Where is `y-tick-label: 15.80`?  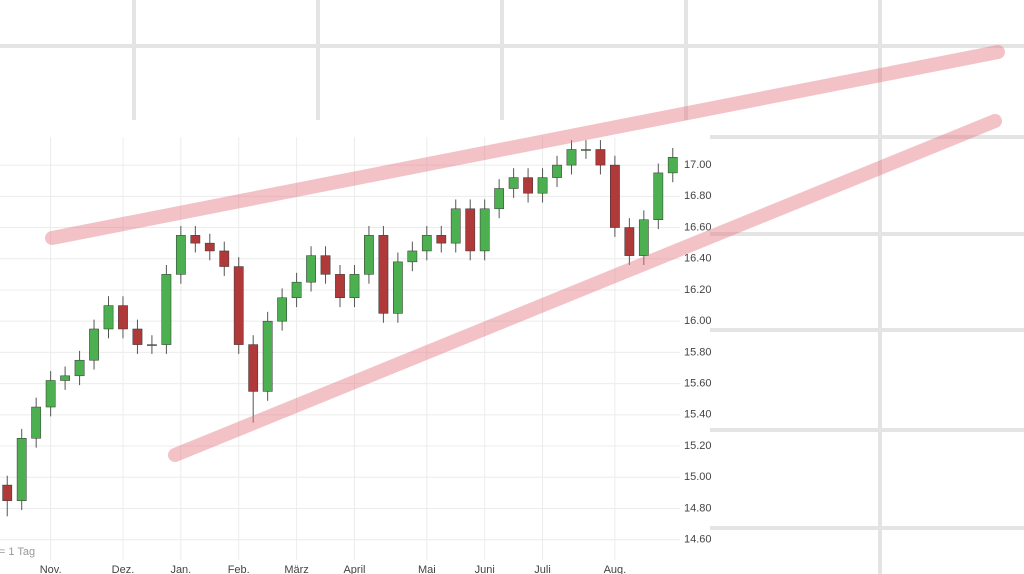
y-tick-label: 15.80 is located at coordinates (698, 352).